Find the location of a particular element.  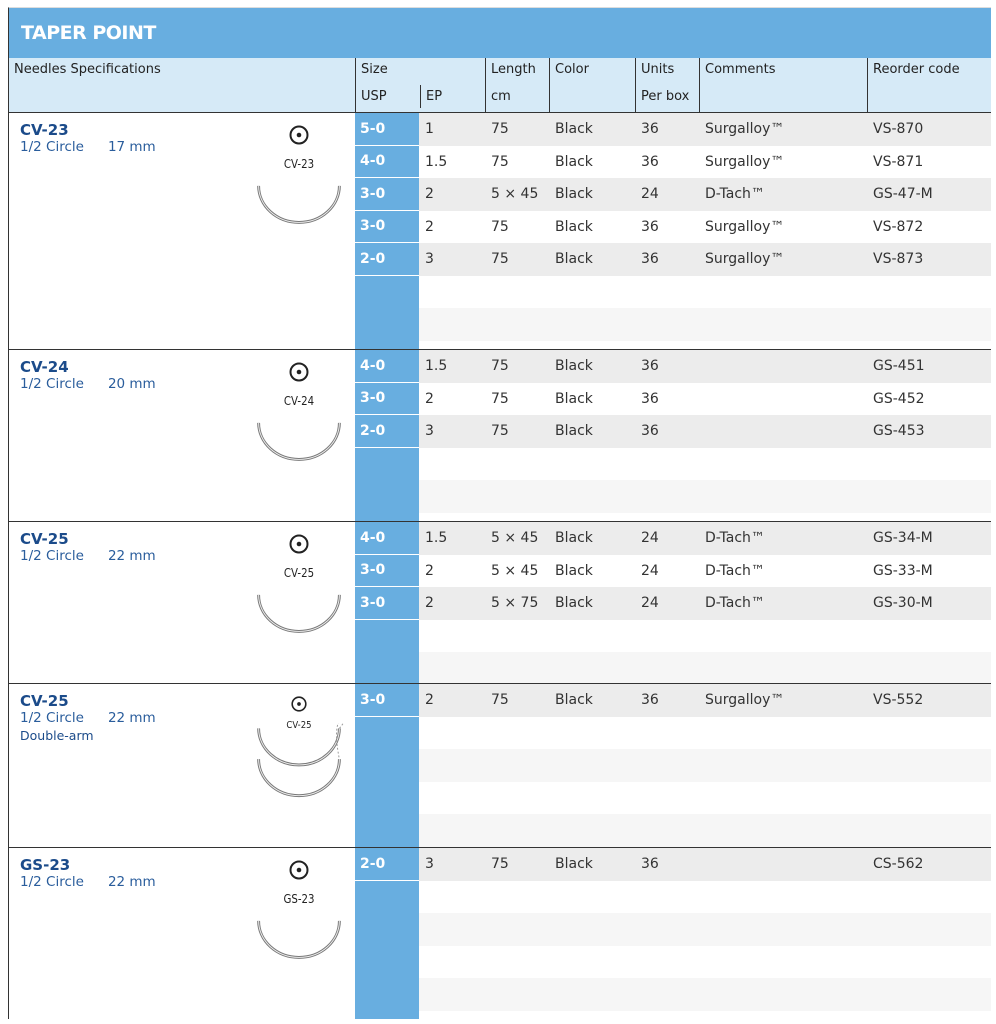

table-row: 4-0 1.5 5 × 45 Black 24 D-Tach™ GS-34-M is located at coordinates (673, 538).